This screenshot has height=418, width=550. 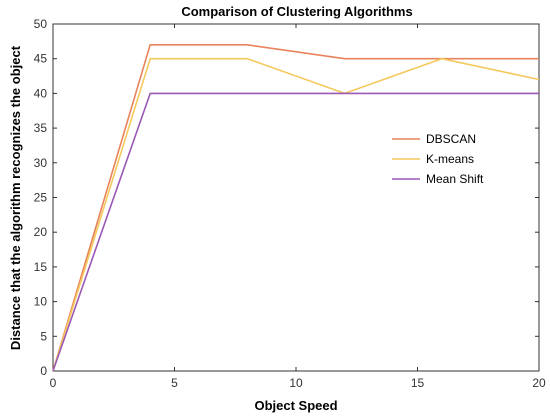 What do you see at coordinates (53, 383) in the screenshot?
I see `x-tick-label: 0` at bounding box center [53, 383].